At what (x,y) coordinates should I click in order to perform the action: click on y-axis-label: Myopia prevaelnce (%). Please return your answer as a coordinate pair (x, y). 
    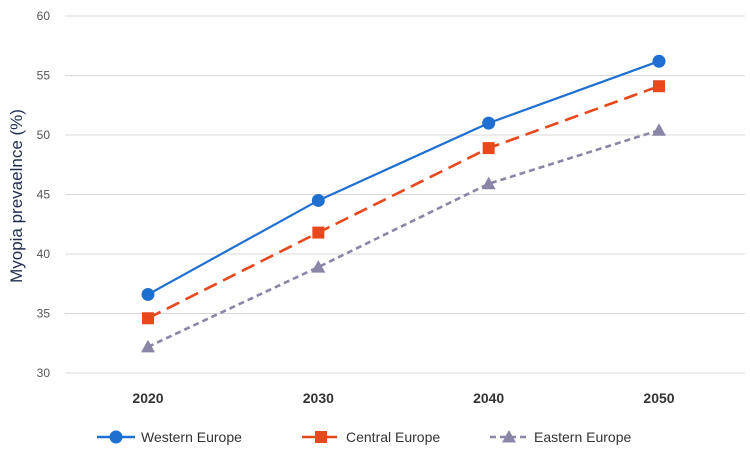
    Looking at the image, I should click on (16, 196).